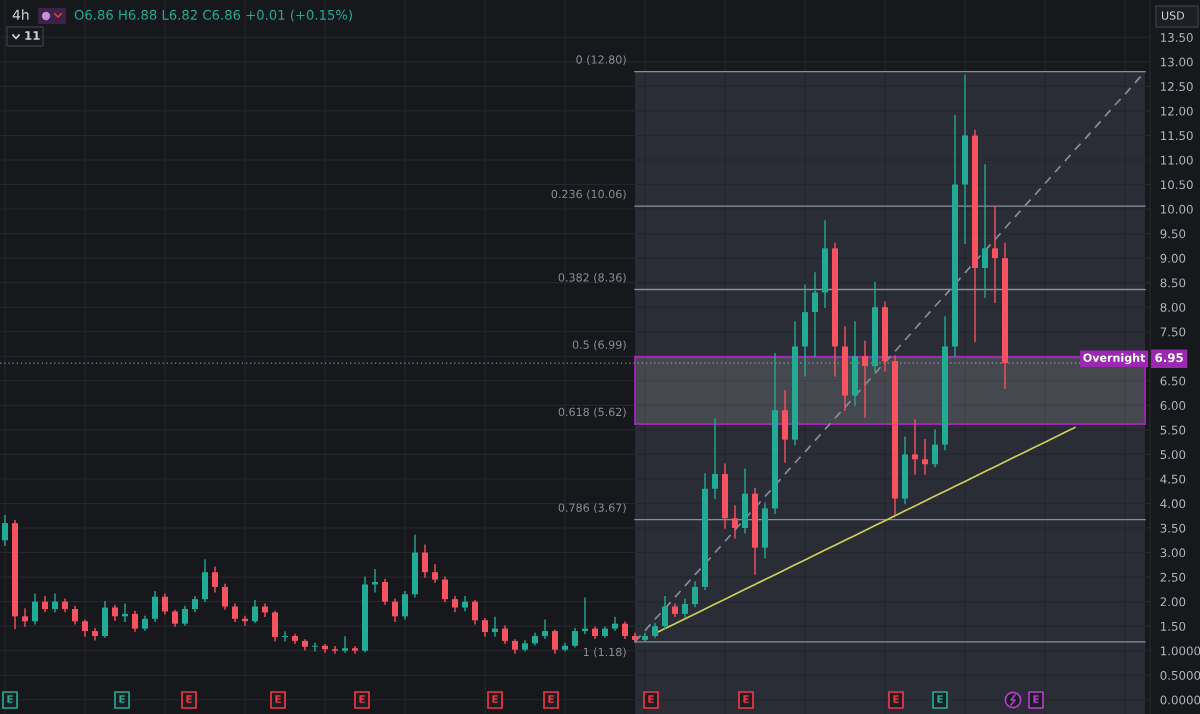  I want to click on annotation: 6.95, so click(1169, 358).